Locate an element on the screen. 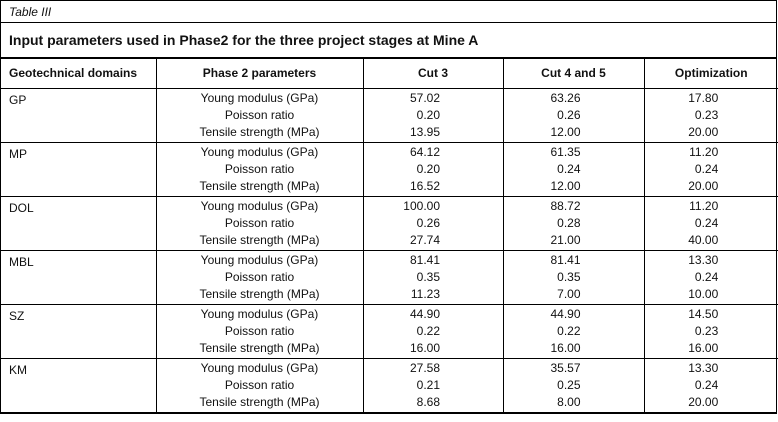 The height and width of the screenshot is (422, 778). table-caption: Table III is located at coordinates (388, 12).